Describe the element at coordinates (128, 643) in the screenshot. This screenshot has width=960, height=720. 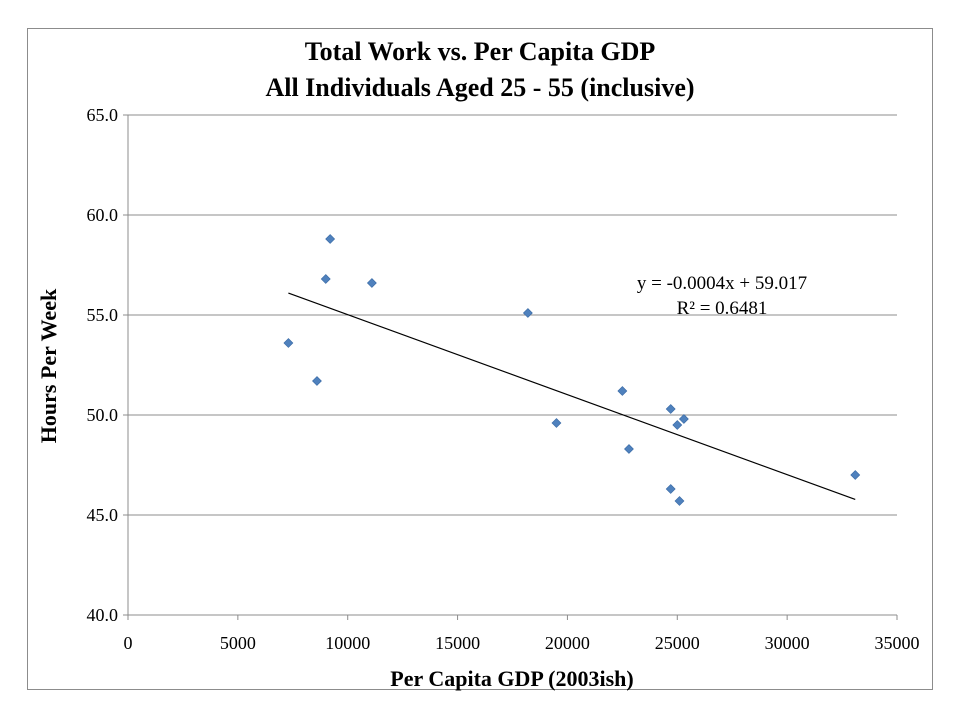
I see `x-tick-label: 0` at that location.